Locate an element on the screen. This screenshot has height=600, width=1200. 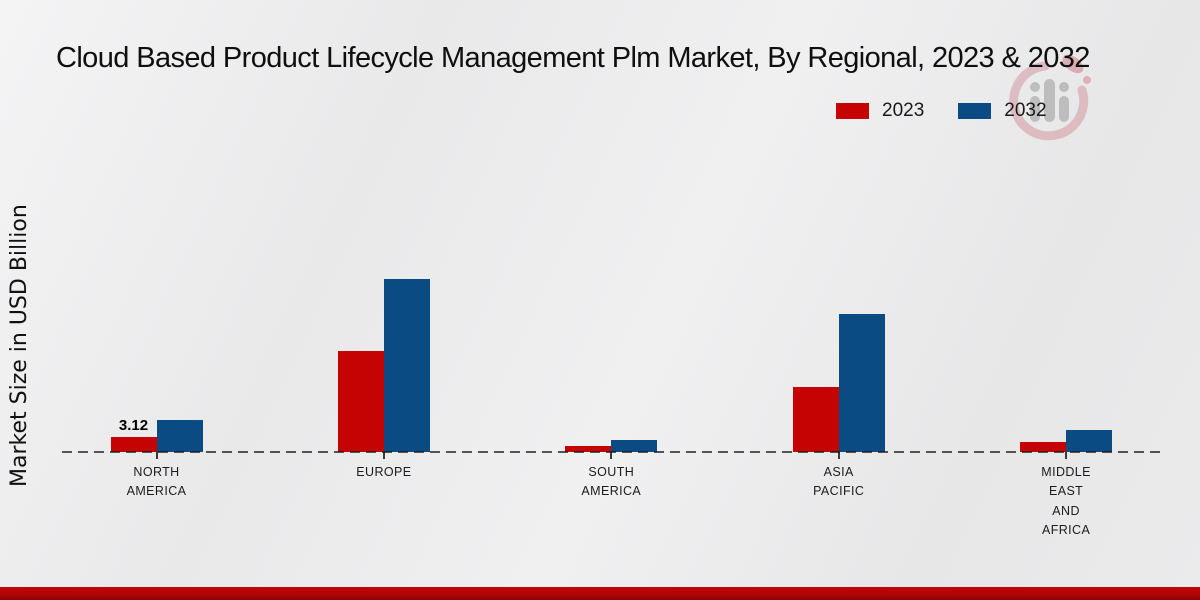
legend-swatch-2023-icon is located at coordinates (852, 111).